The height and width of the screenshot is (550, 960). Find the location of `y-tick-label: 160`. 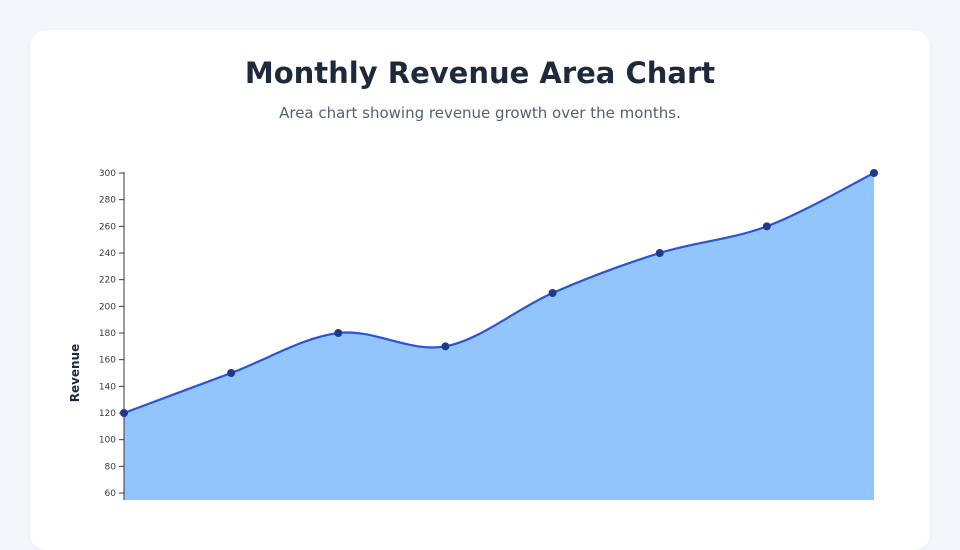

y-tick-label: 160 is located at coordinates (107, 361).